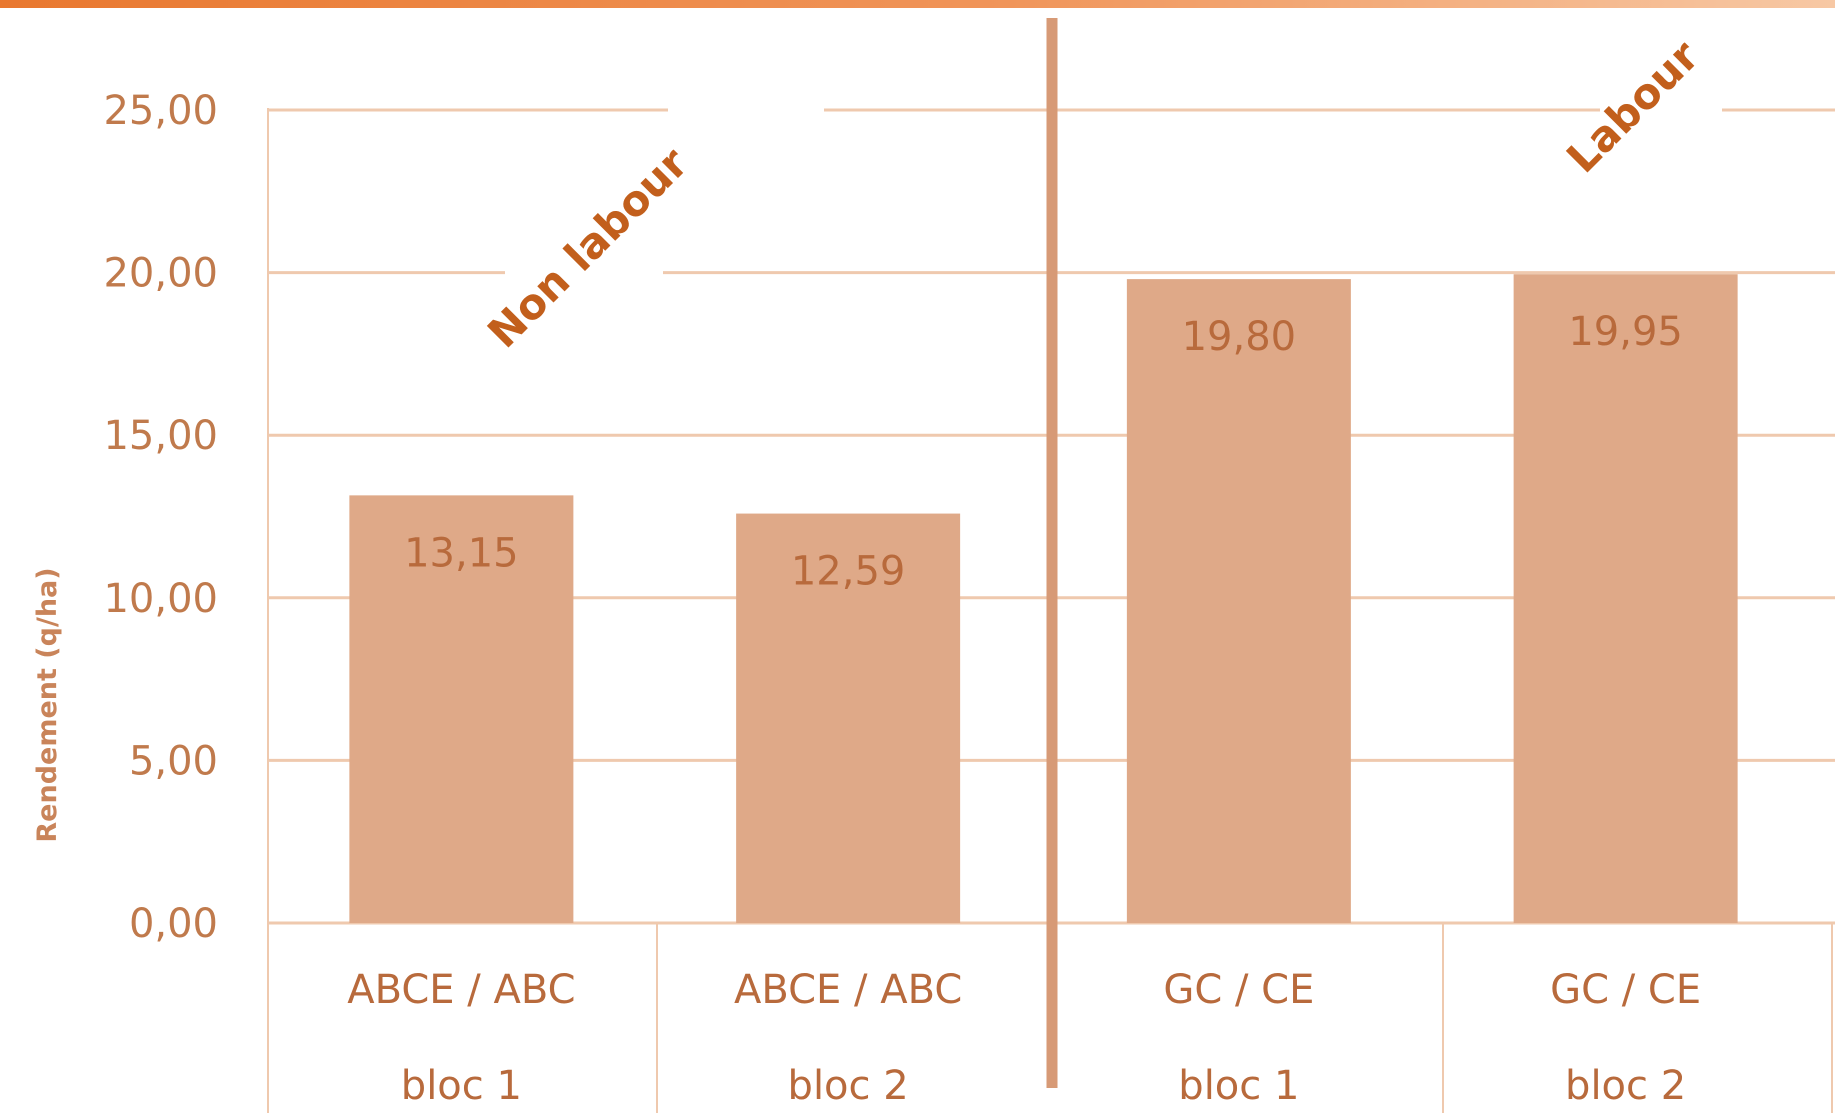 This screenshot has height=1113, width=1835. What do you see at coordinates (173, 761) in the screenshot?
I see `y-tick-label: 5,00` at bounding box center [173, 761].